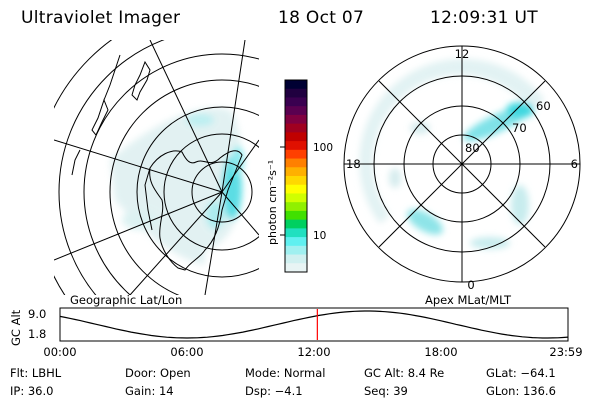  Describe the element at coordinates (16, 327) in the screenshot. I see `altitude-axis-label: GC Alt` at that location.